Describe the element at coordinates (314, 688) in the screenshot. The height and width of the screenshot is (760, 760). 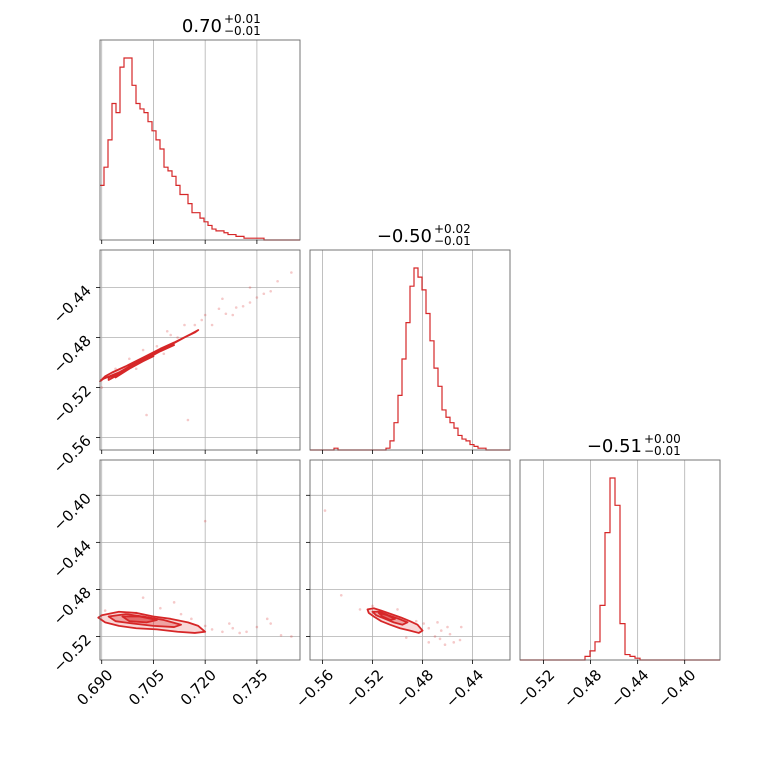
I see `x-tick-label: −0.56` at that location.